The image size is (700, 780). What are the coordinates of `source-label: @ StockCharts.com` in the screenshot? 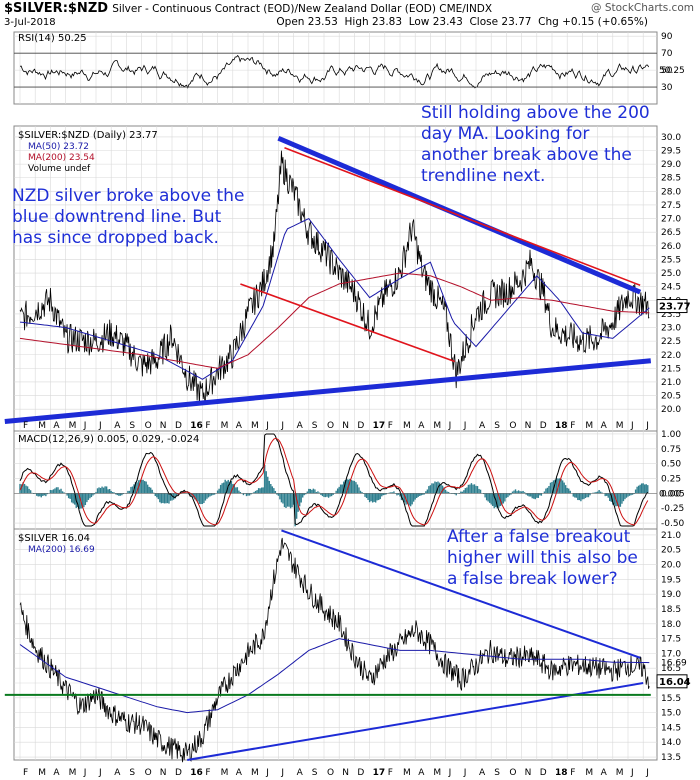 It's located at (642, 8).